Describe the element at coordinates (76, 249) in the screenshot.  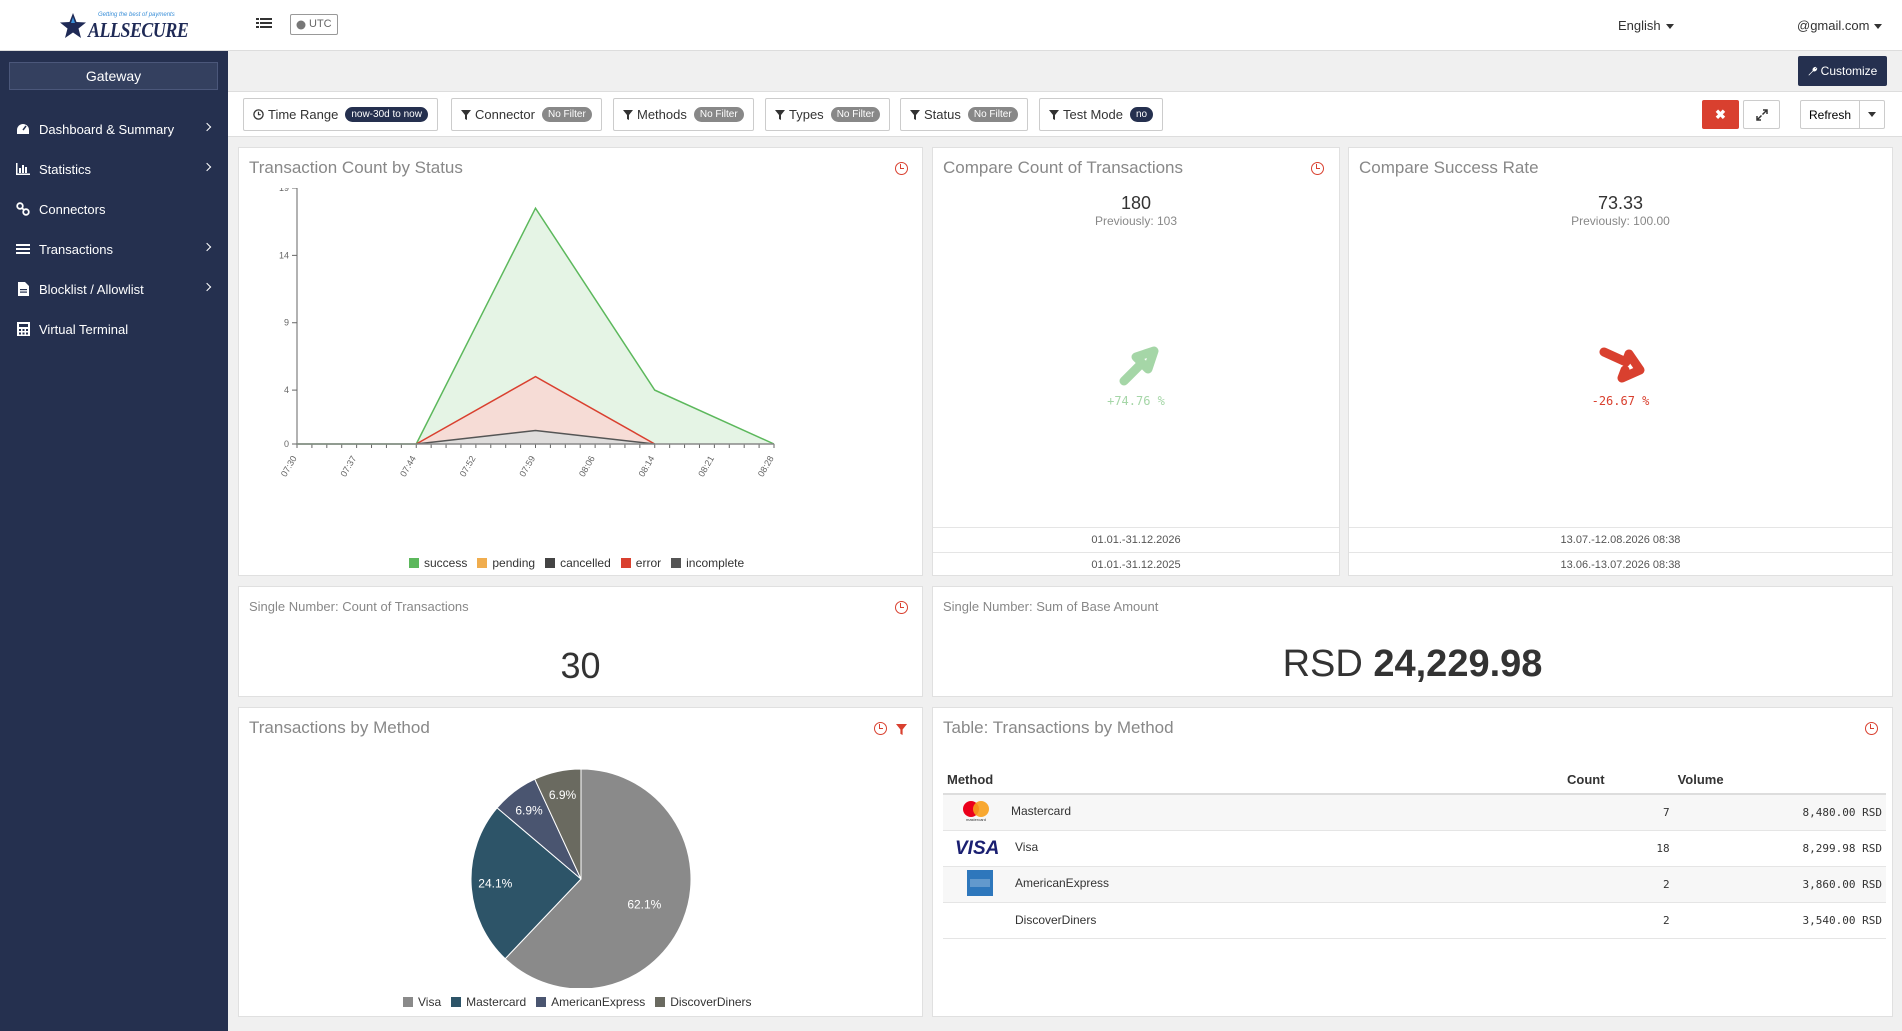
I see `sidebar-item-label: Transactions` at that location.